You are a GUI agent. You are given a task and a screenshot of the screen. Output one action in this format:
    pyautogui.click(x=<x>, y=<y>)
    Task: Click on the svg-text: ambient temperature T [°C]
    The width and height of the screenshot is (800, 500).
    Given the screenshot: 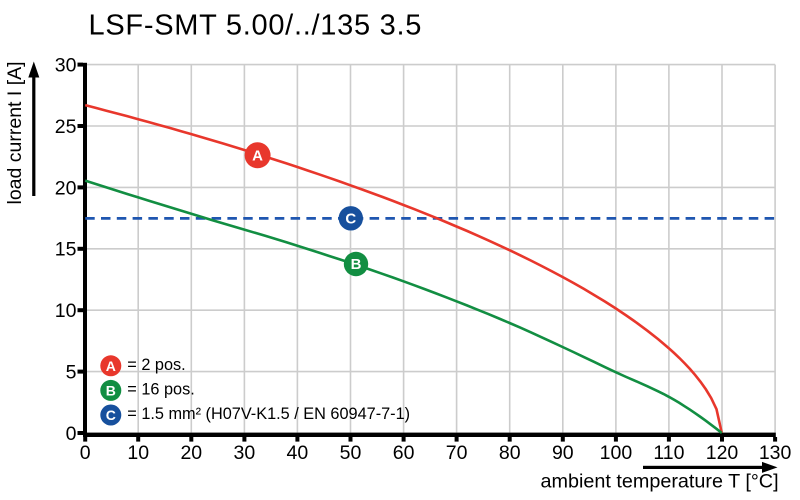 What is the action you would take?
    pyautogui.click(x=660, y=482)
    